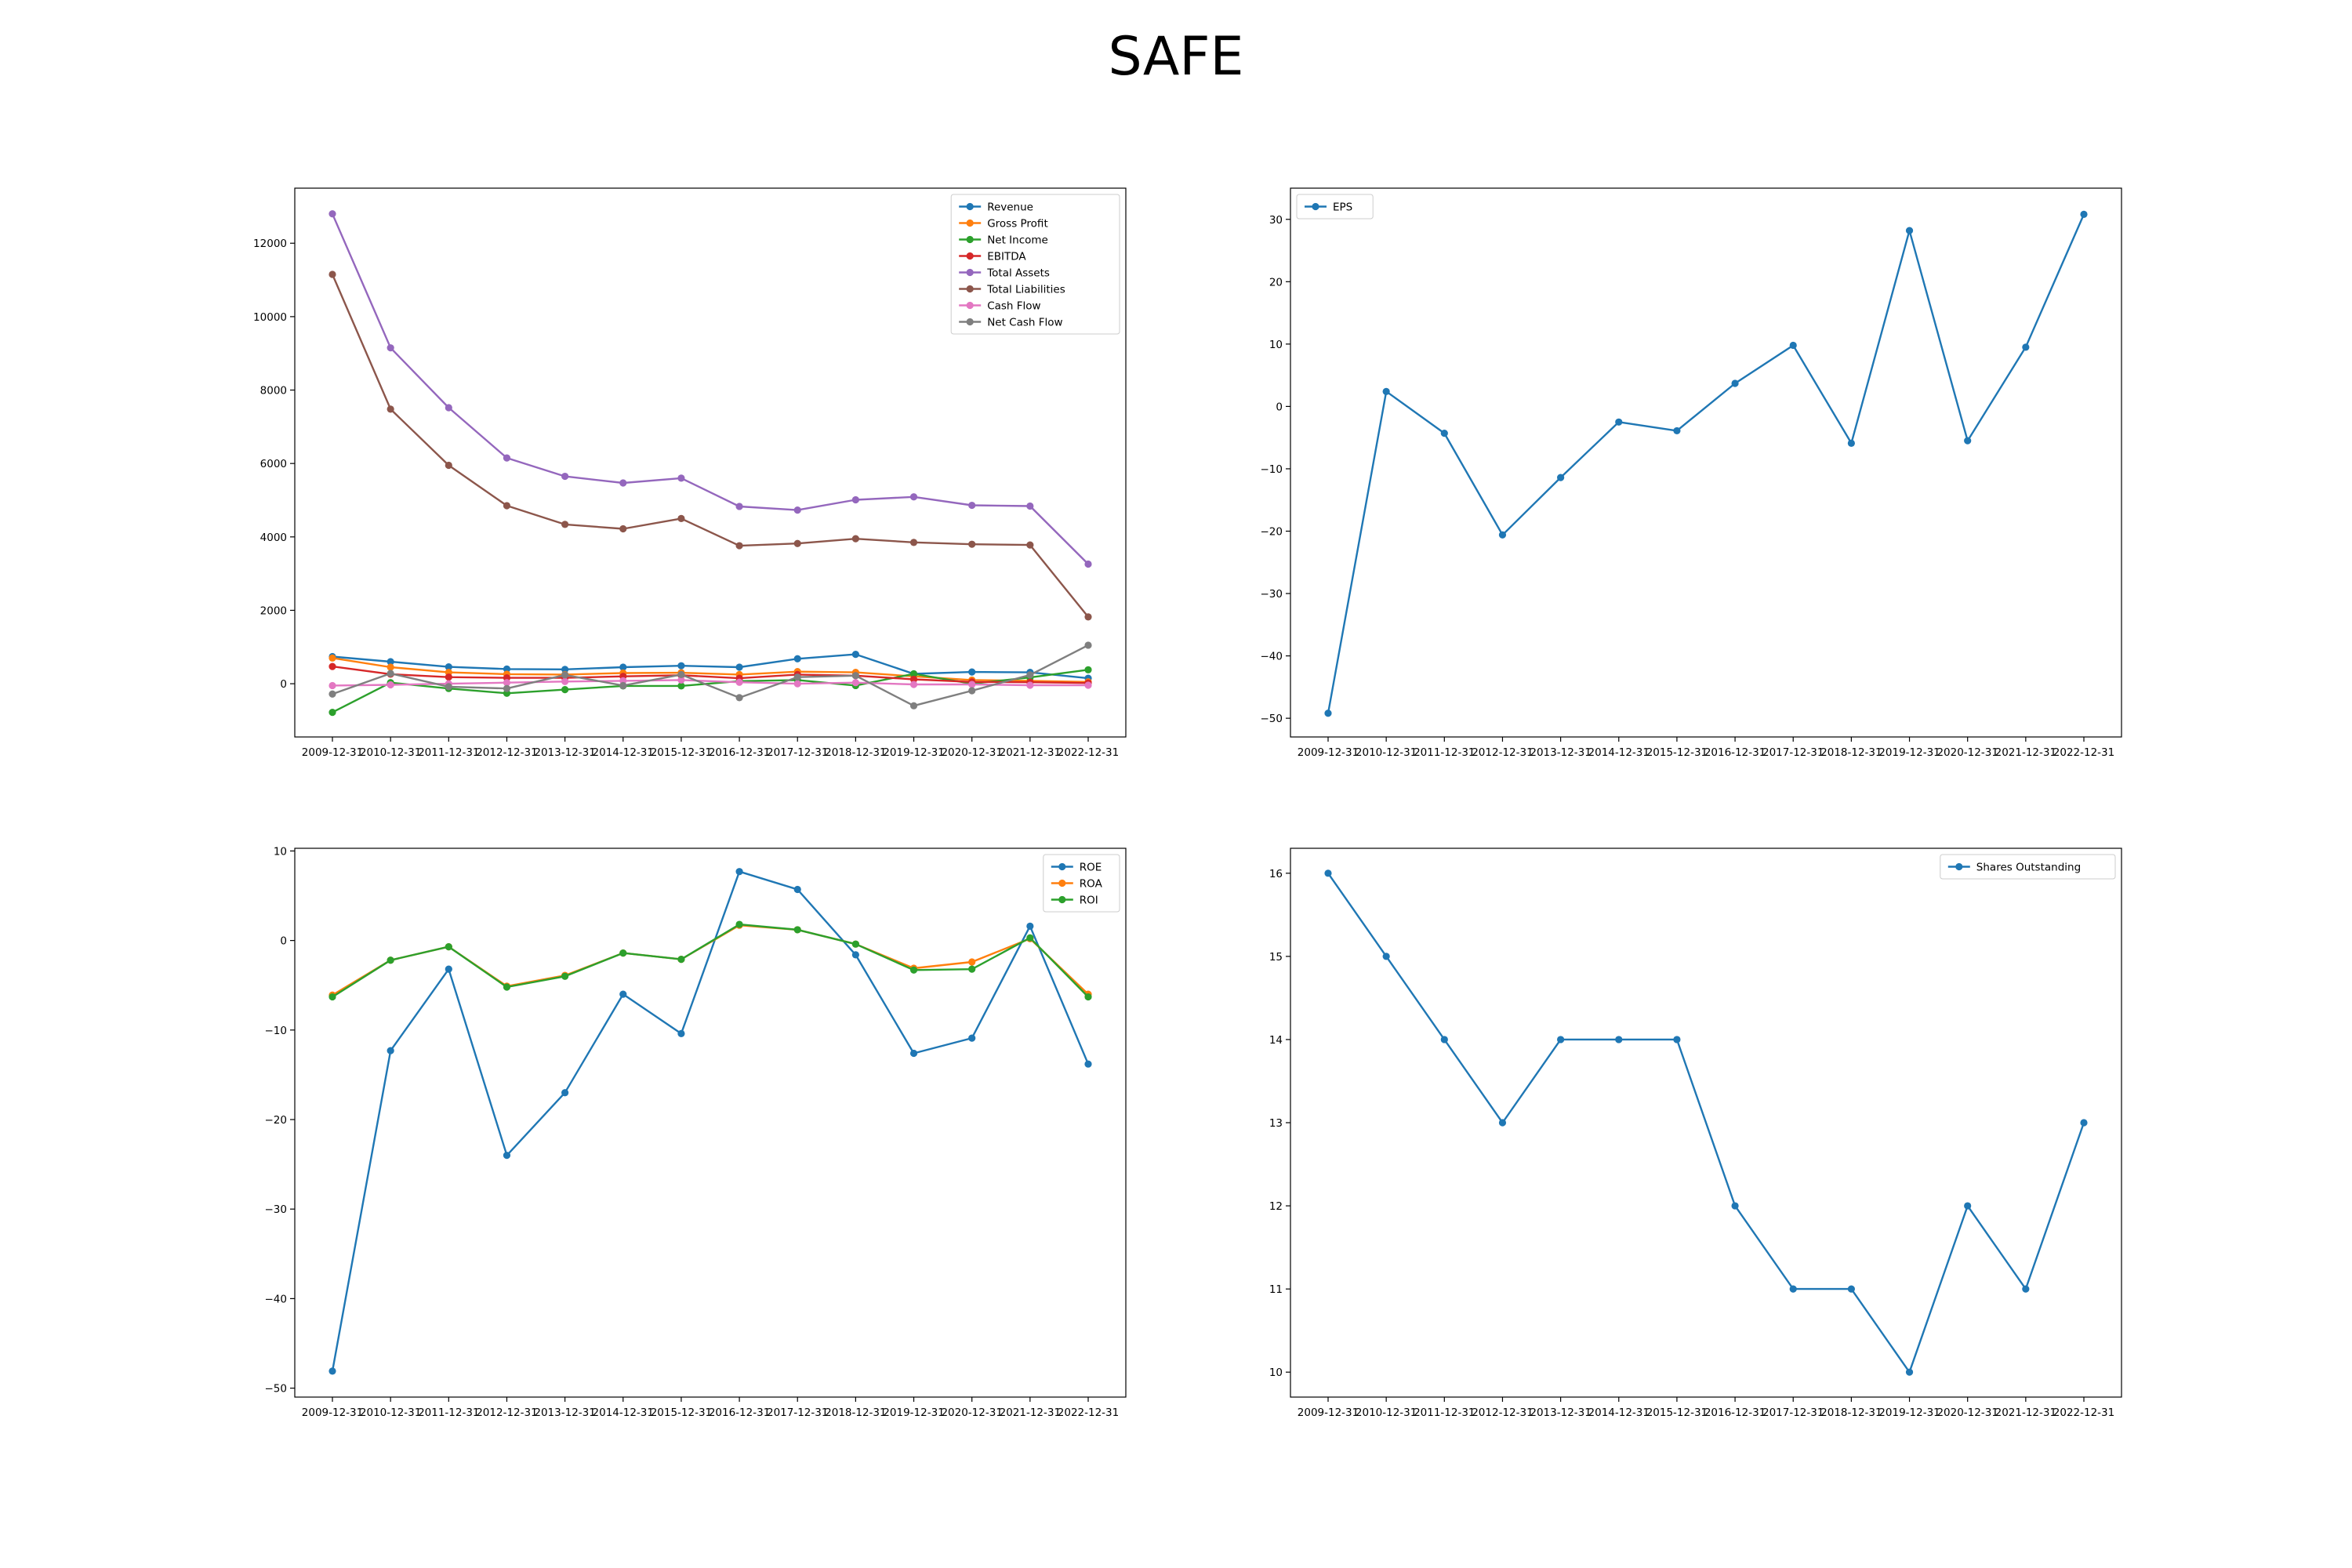 The height and width of the screenshot is (1568, 2352). I want to click on x-tick-label: 2019-12-31, so click(913, 752).